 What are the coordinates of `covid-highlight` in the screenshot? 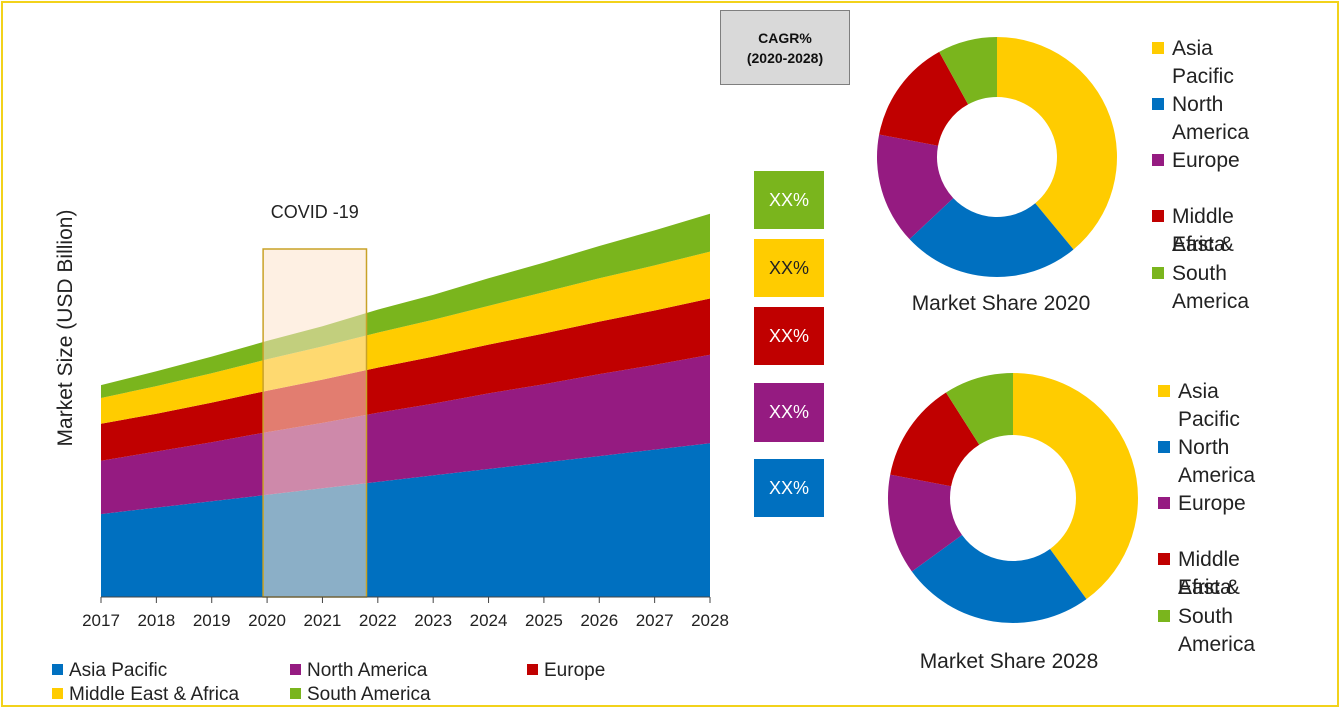 It's located at (315, 423).